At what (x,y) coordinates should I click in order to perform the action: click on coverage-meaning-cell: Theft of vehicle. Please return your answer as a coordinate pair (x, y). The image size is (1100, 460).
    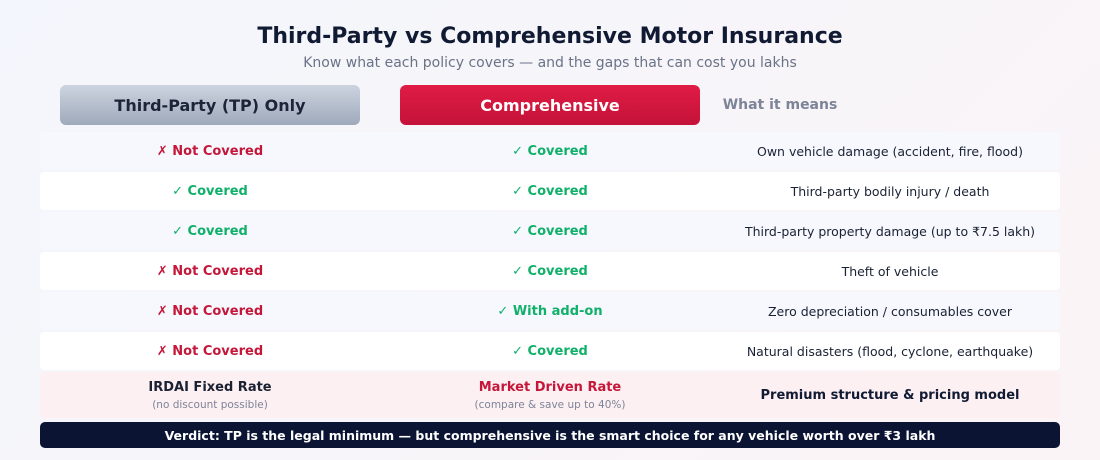
    Looking at the image, I should click on (890, 271).